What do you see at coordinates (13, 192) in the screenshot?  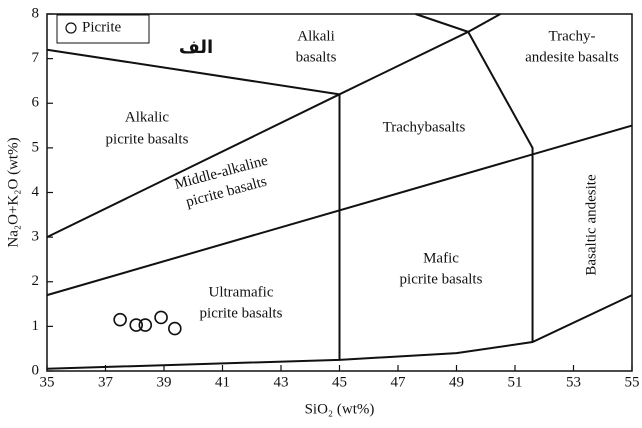 I see `y-axis-label: Na₂O+K₂O (wt%)` at bounding box center [13, 192].